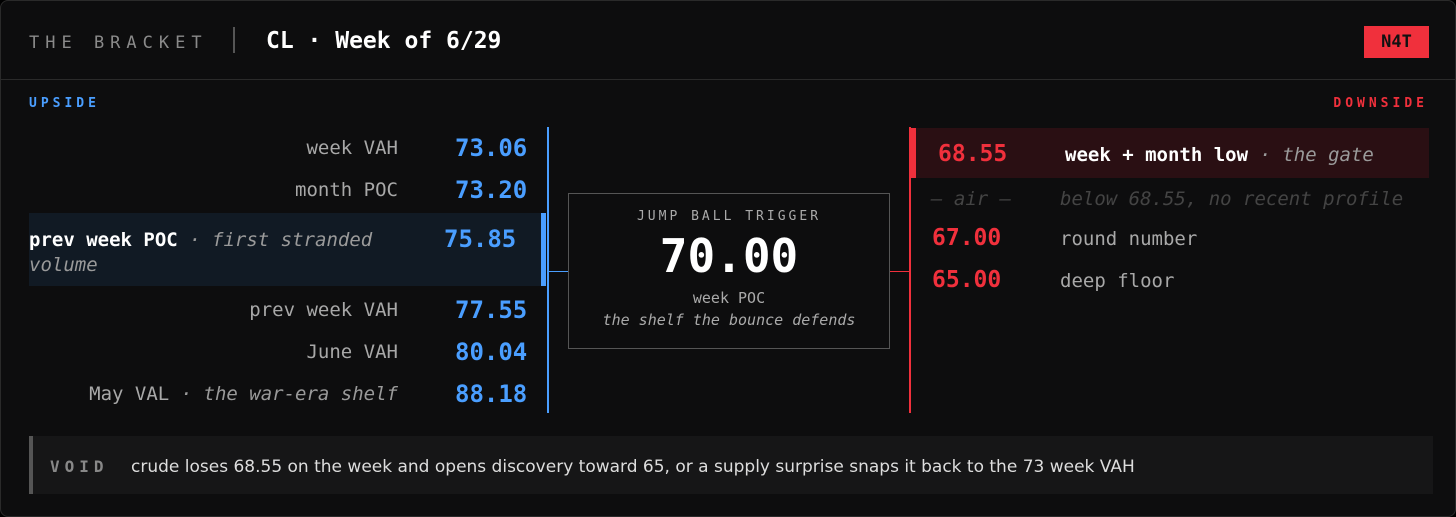  Describe the element at coordinates (118, 43) in the screenshot. I see `brand: THE BRACKET` at that location.